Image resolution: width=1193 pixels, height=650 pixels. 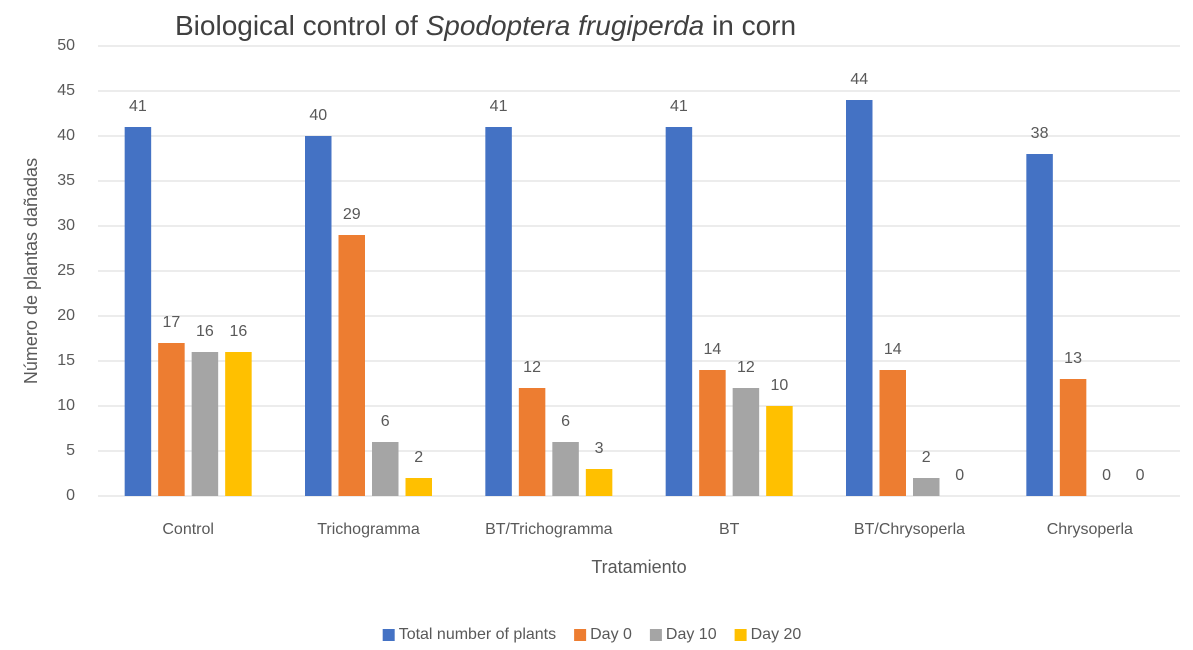 What do you see at coordinates (729, 529) in the screenshot?
I see `x-tick-label: BT` at bounding box center [729, 529].